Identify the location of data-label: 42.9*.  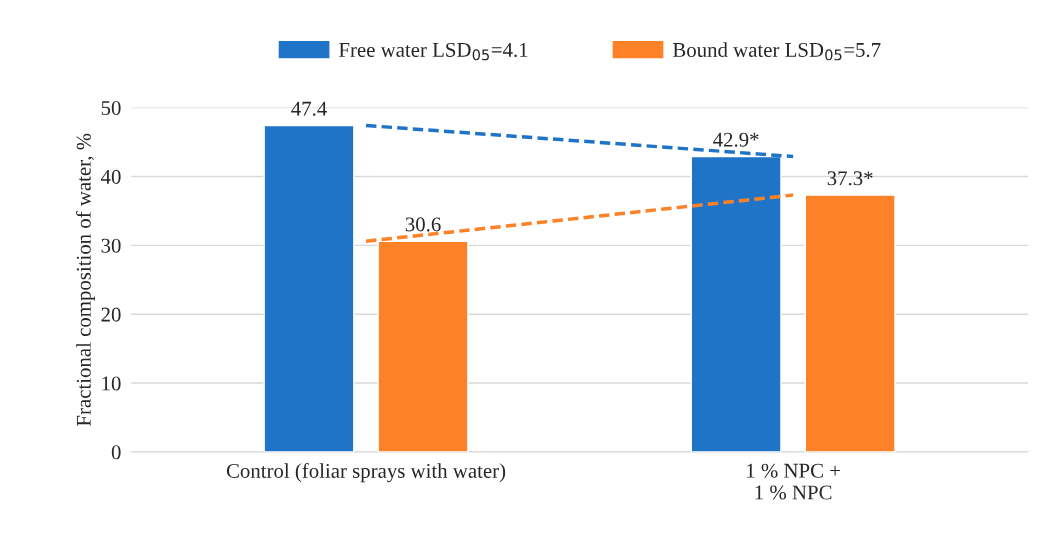
(736, 139).